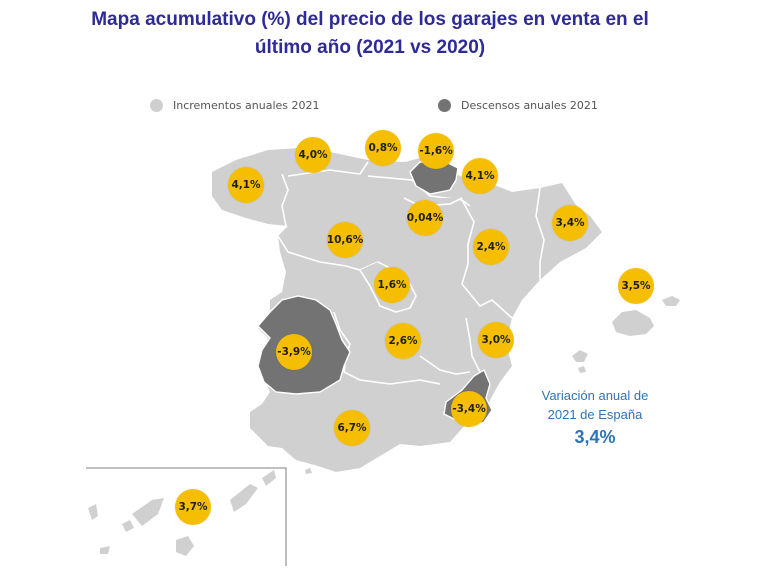  What do you see at coordinates (345, 240) in the screenshot?
I see `value-bubble-castilla-y-le-n: 10,6%` at bounding box center [345, 240].